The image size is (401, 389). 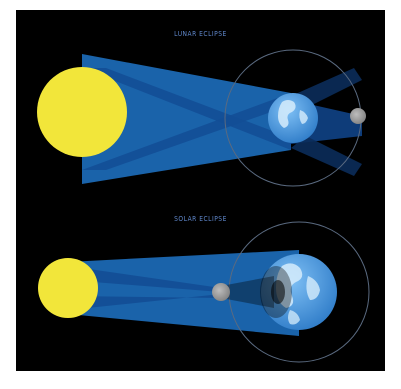 I want to click on solar-moon-icon, so click(x=221, y=292).